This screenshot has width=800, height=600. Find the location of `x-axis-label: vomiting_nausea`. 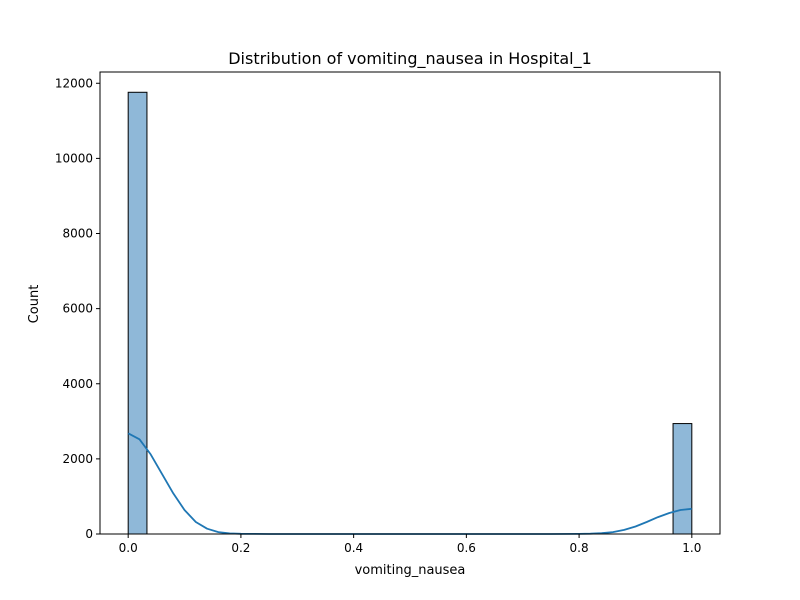

x-axis-label: vomiting_nausea is located at coordinates (410, 570).